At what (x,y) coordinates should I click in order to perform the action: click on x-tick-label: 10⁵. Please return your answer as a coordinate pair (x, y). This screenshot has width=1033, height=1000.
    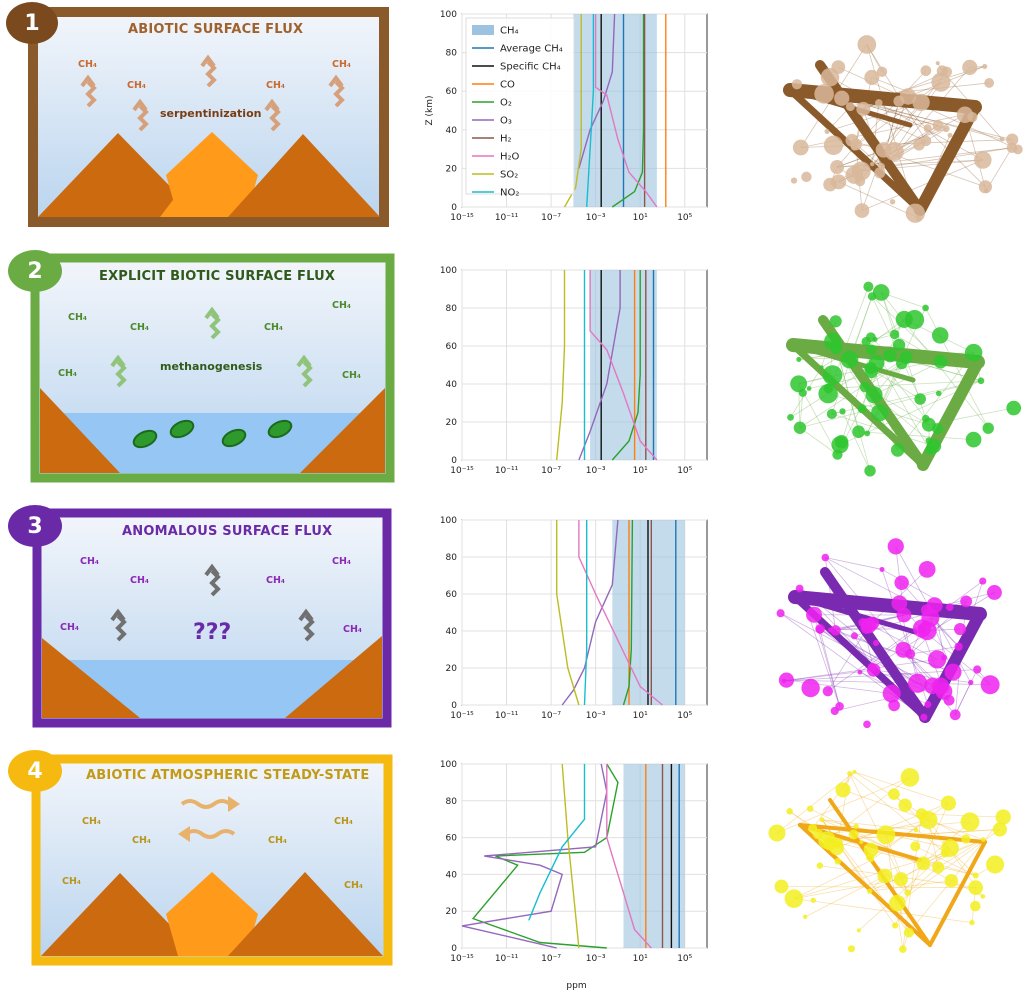
    Looking at the image, I should click on (684, 218).